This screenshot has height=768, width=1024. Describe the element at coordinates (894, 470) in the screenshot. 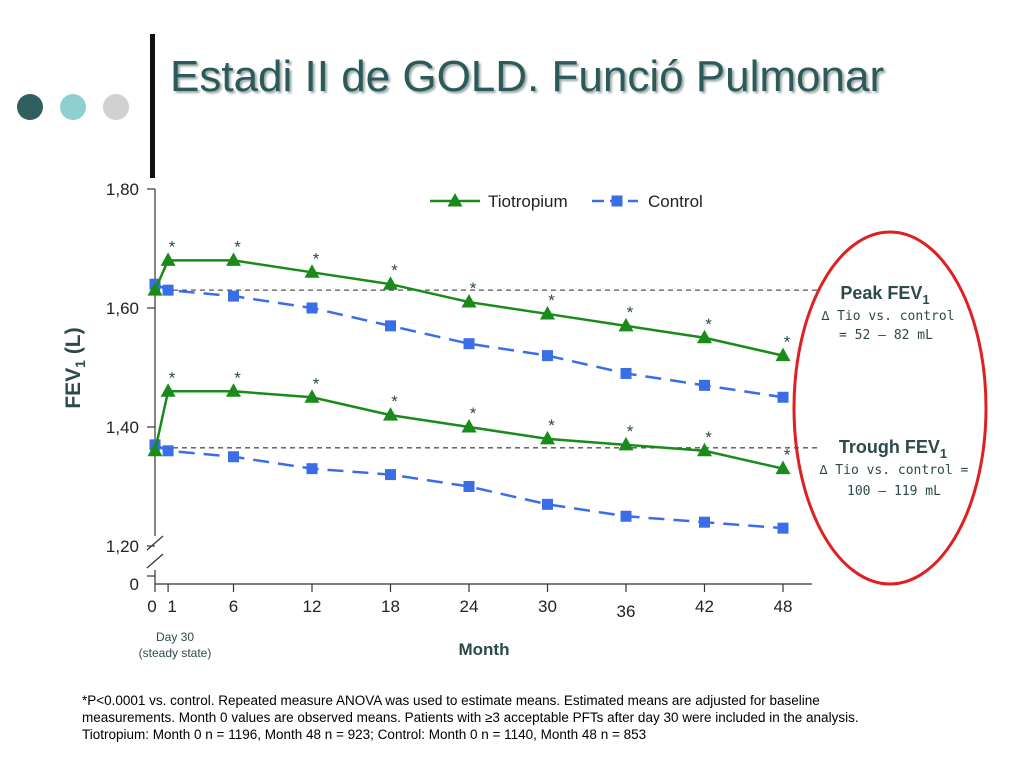

I see `trough-delta-line1: ∆ Tio vs. control =` at that location.